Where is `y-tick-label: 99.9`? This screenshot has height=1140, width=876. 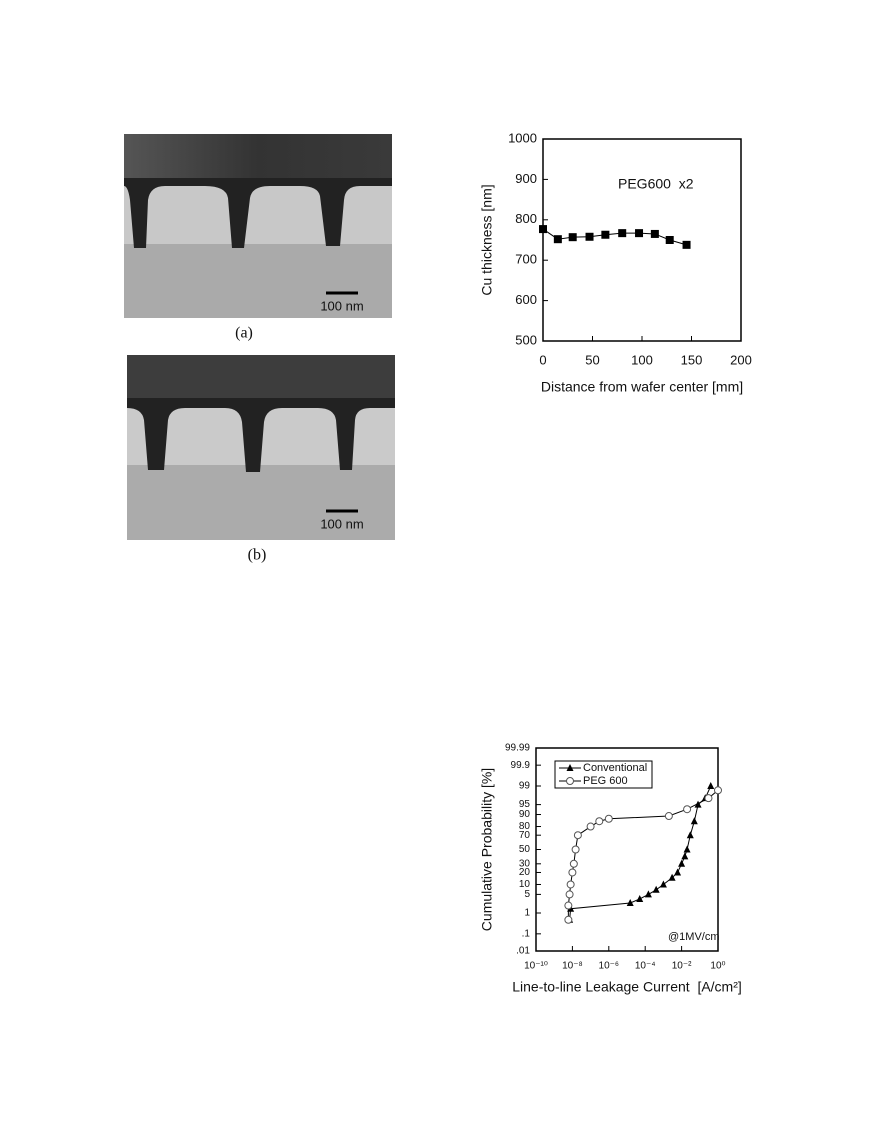 y-tick-label: 99.9 is located at coordinates (521, 765).